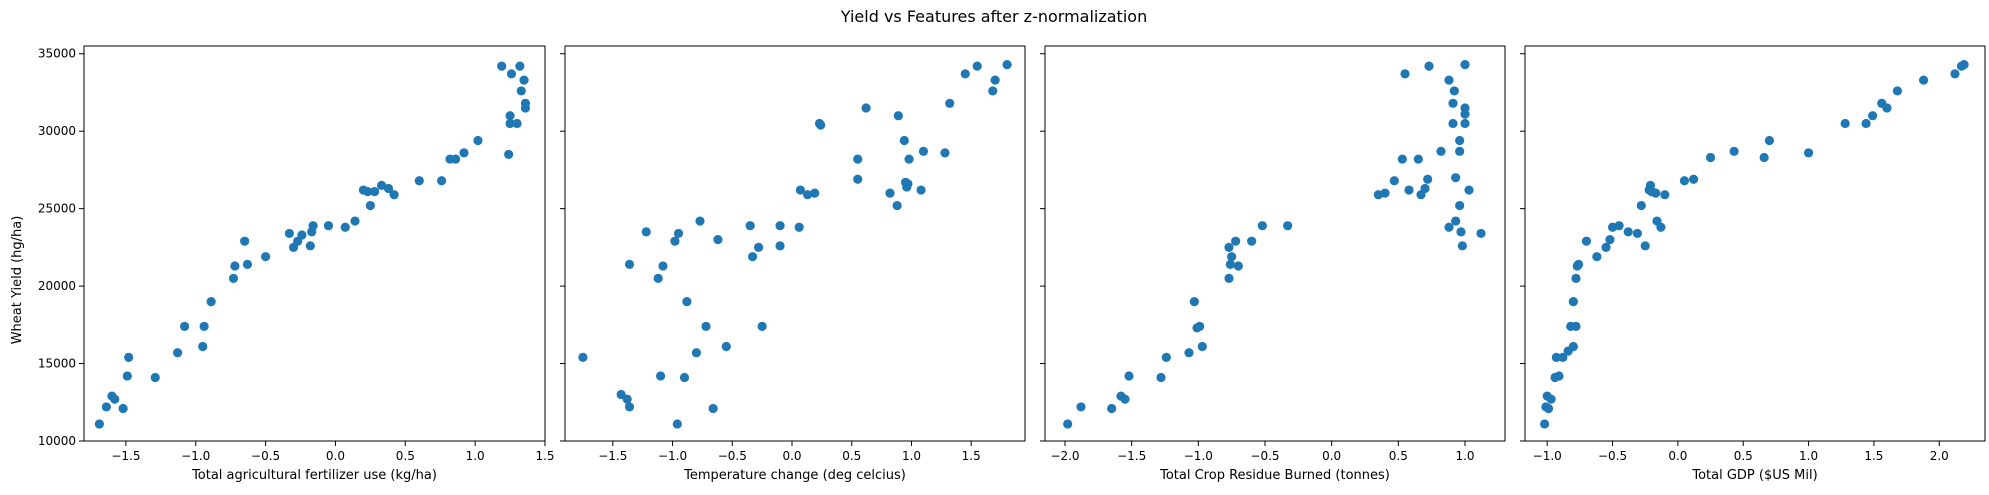  I want to click on x-axis-label: Total GDP ($US Mil), so click(1754, 475).